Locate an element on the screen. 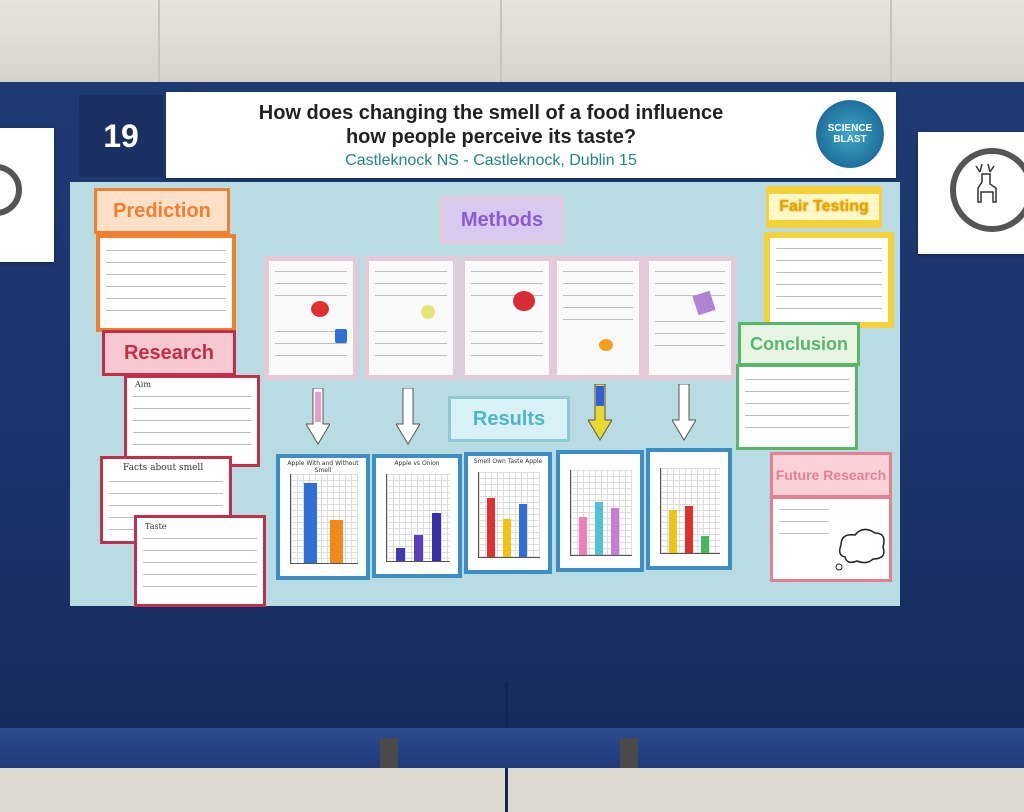 The width and height of the screenshot is (1024, 812). stag-icon is located at coordinates (986, 183).